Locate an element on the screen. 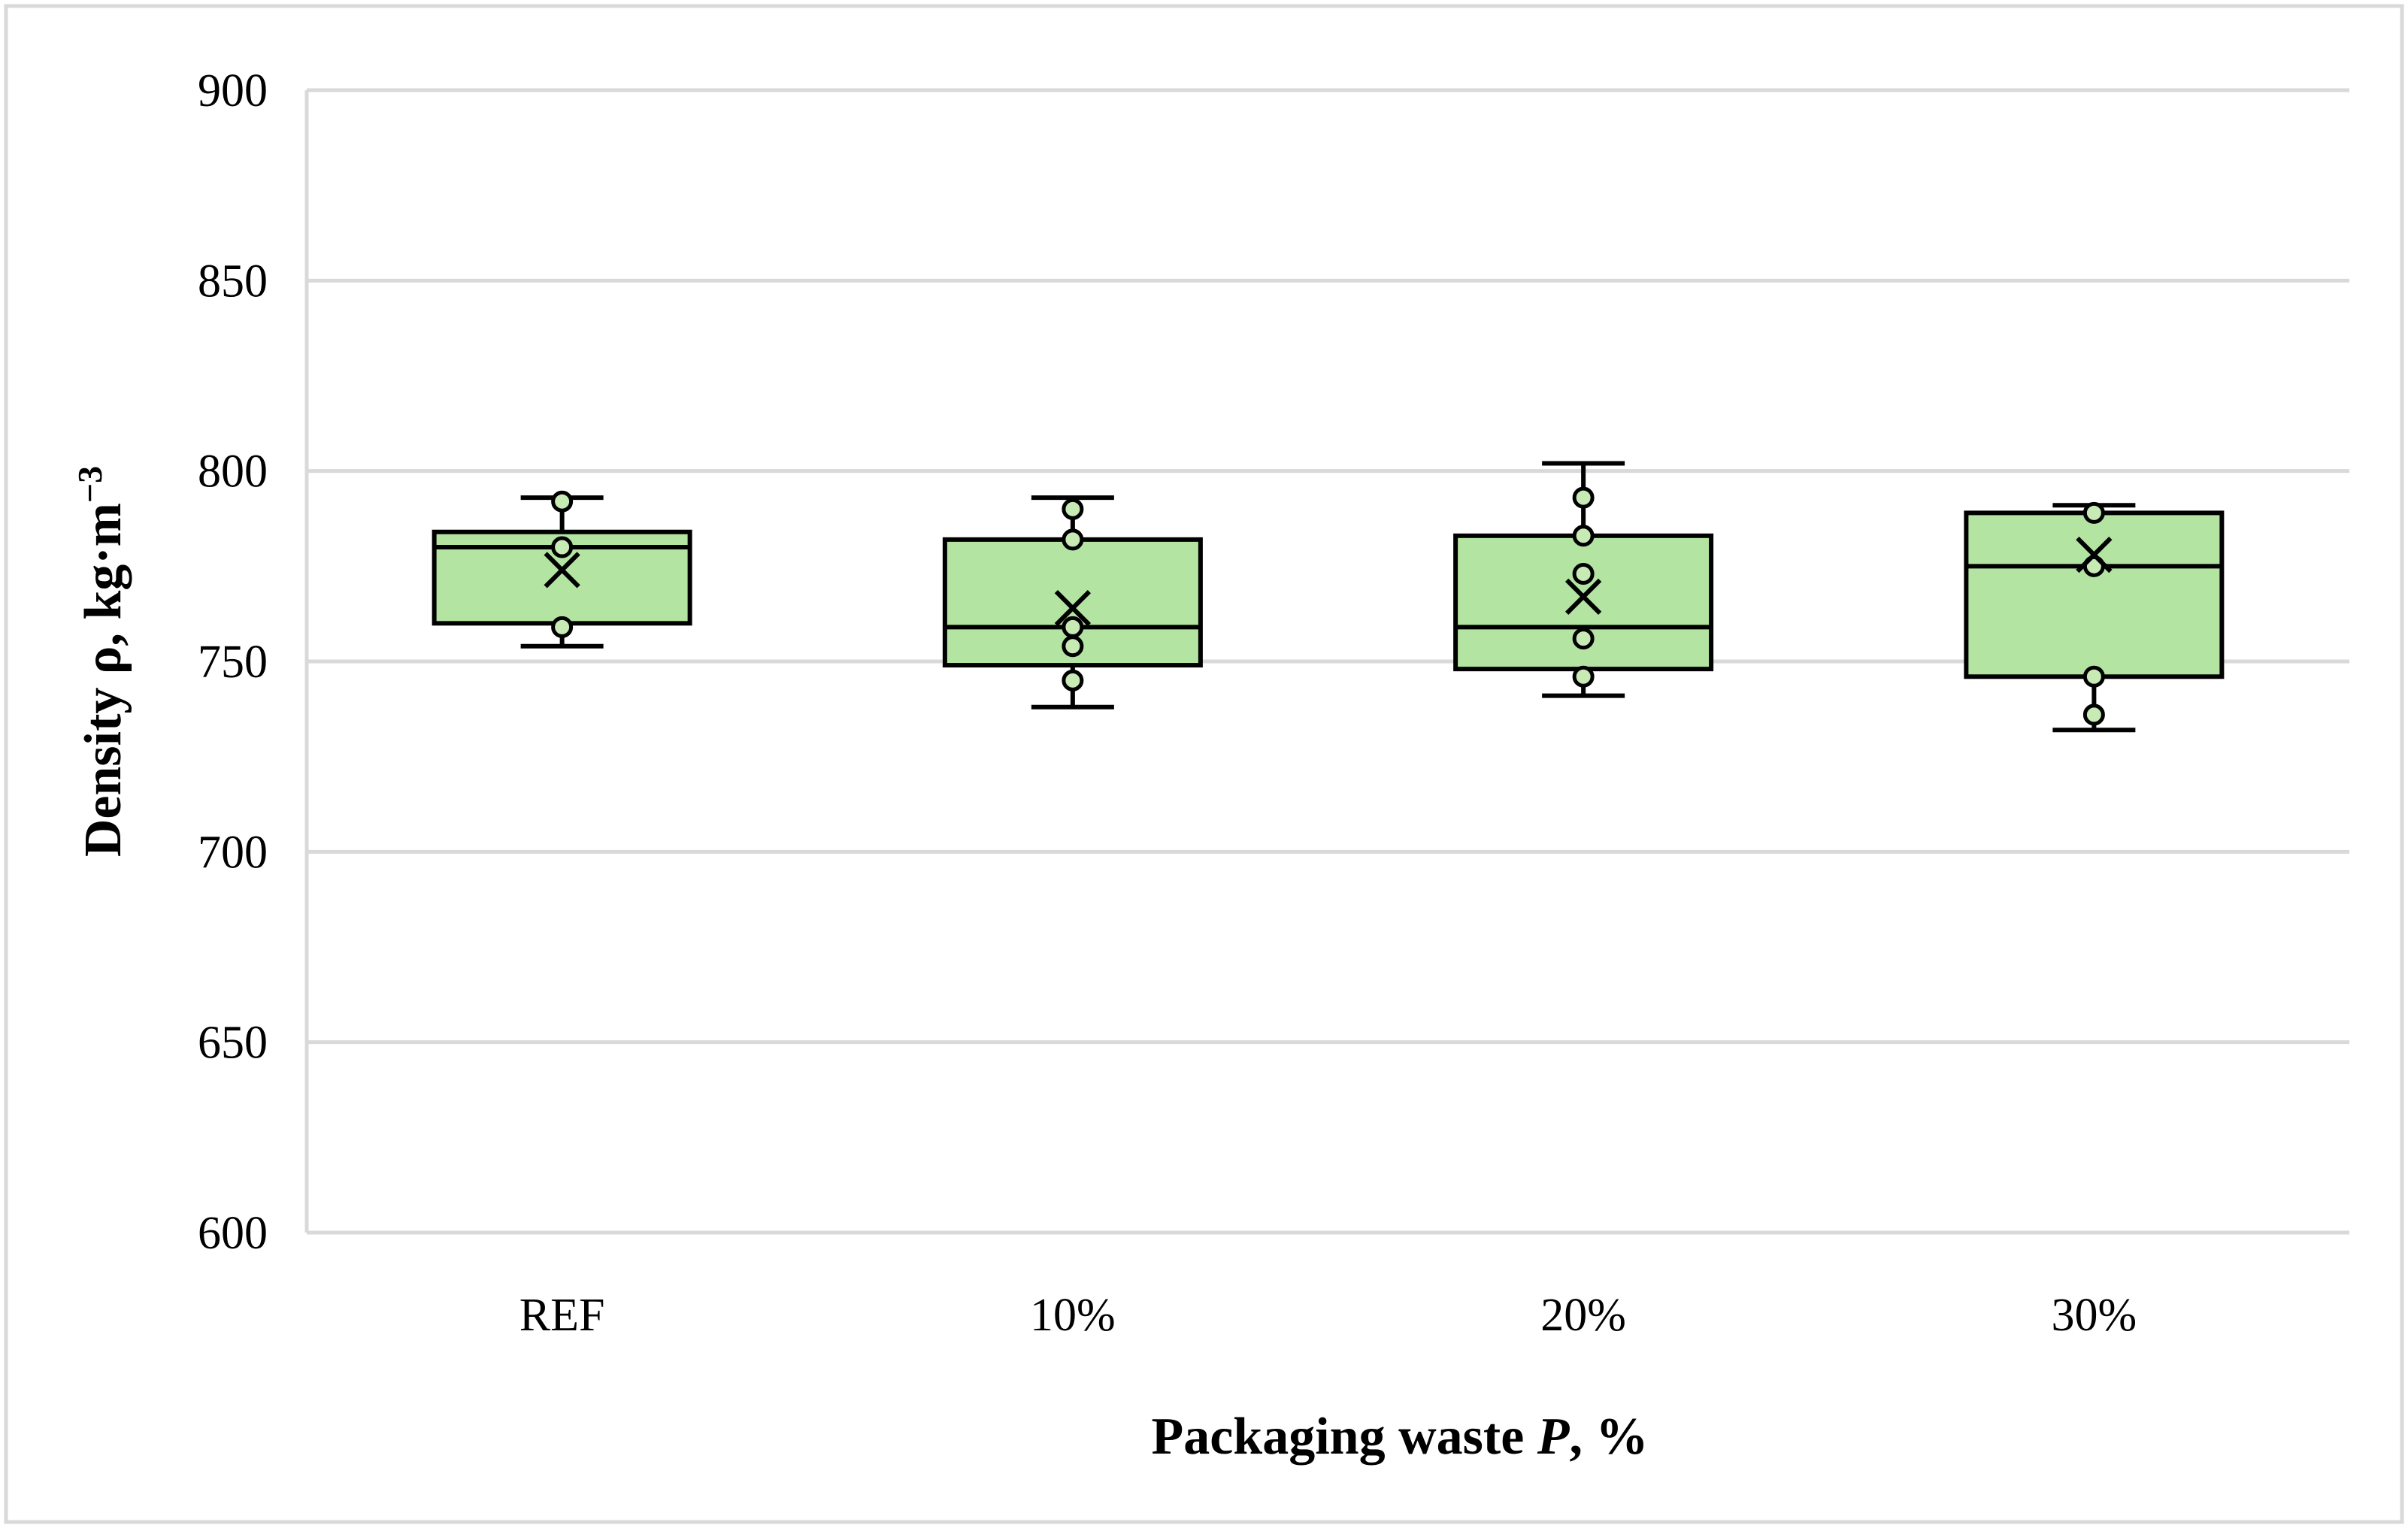 The width and height of the screenshot is (2408, 1528). y-tick-labels: 600 650 700 750 800 850 900 is located at coordinates (233, 662).